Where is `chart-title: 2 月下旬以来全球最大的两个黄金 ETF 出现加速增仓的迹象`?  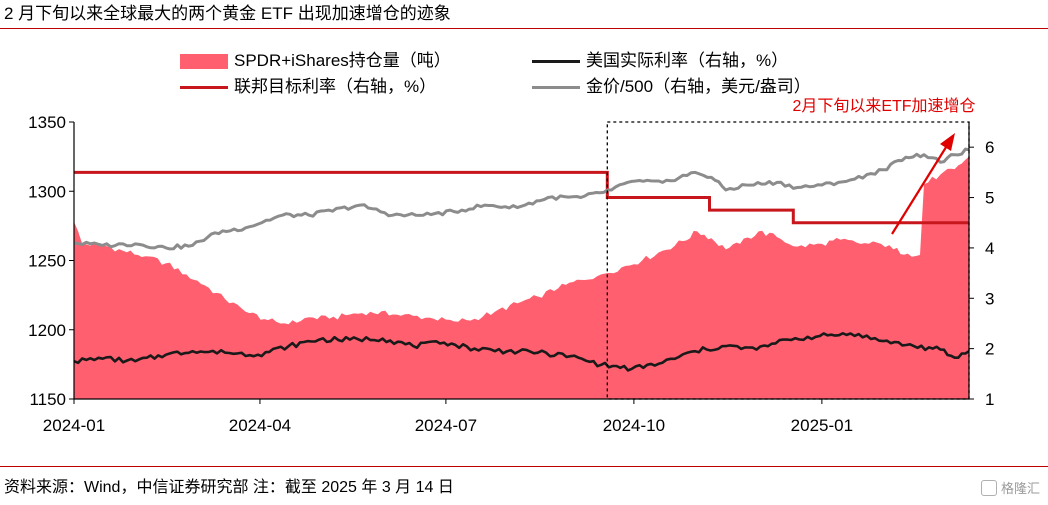 chart-title: 2 月下旬以来全球最大的两个黄金 ETF 出现加速增仓的迹象 is located at coordinates (227, 13).